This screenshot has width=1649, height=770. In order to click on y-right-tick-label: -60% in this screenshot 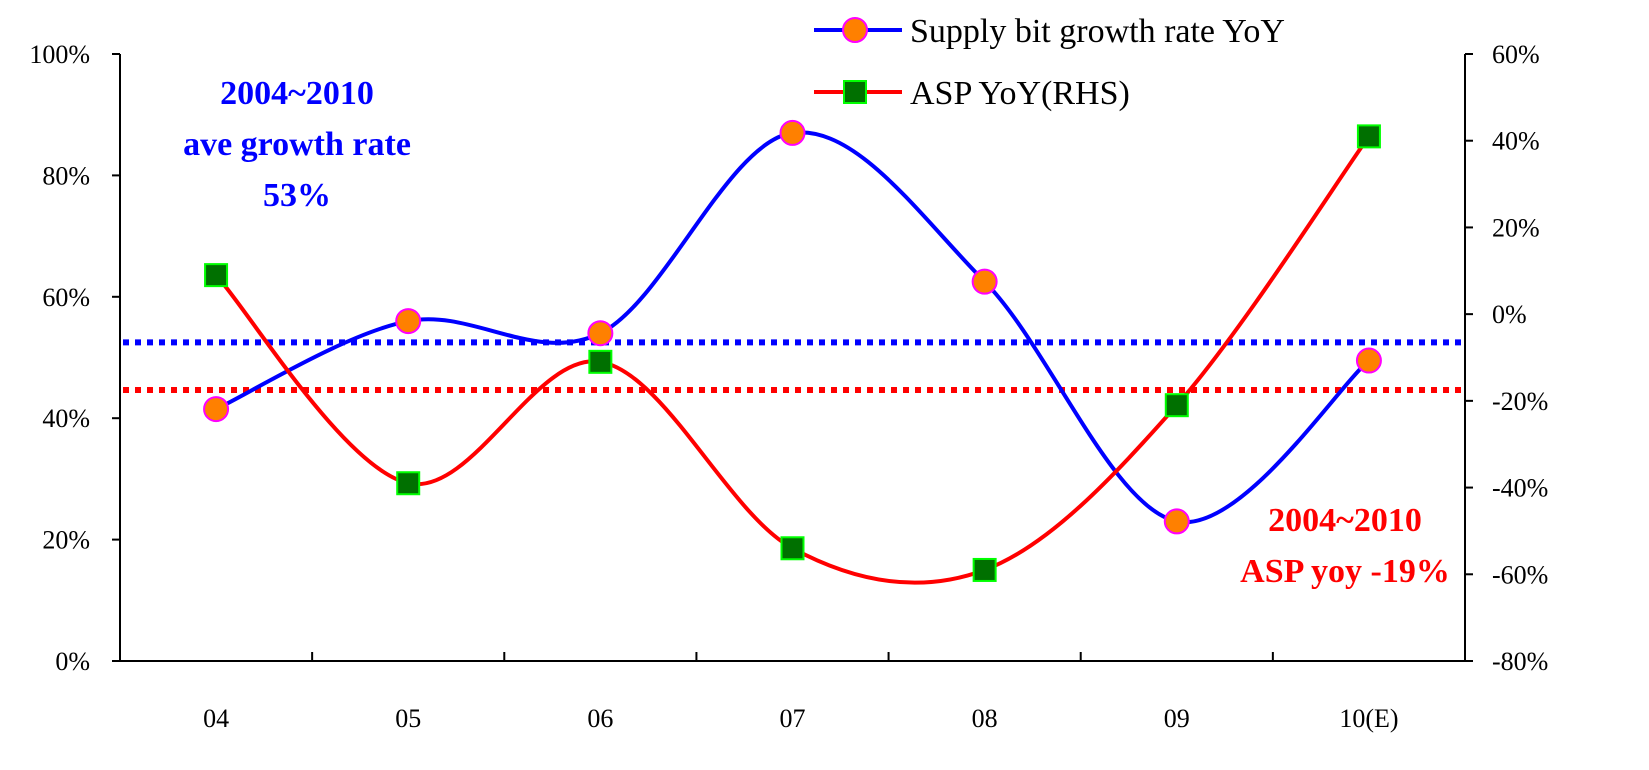, I will do `click(1520, 574)`.